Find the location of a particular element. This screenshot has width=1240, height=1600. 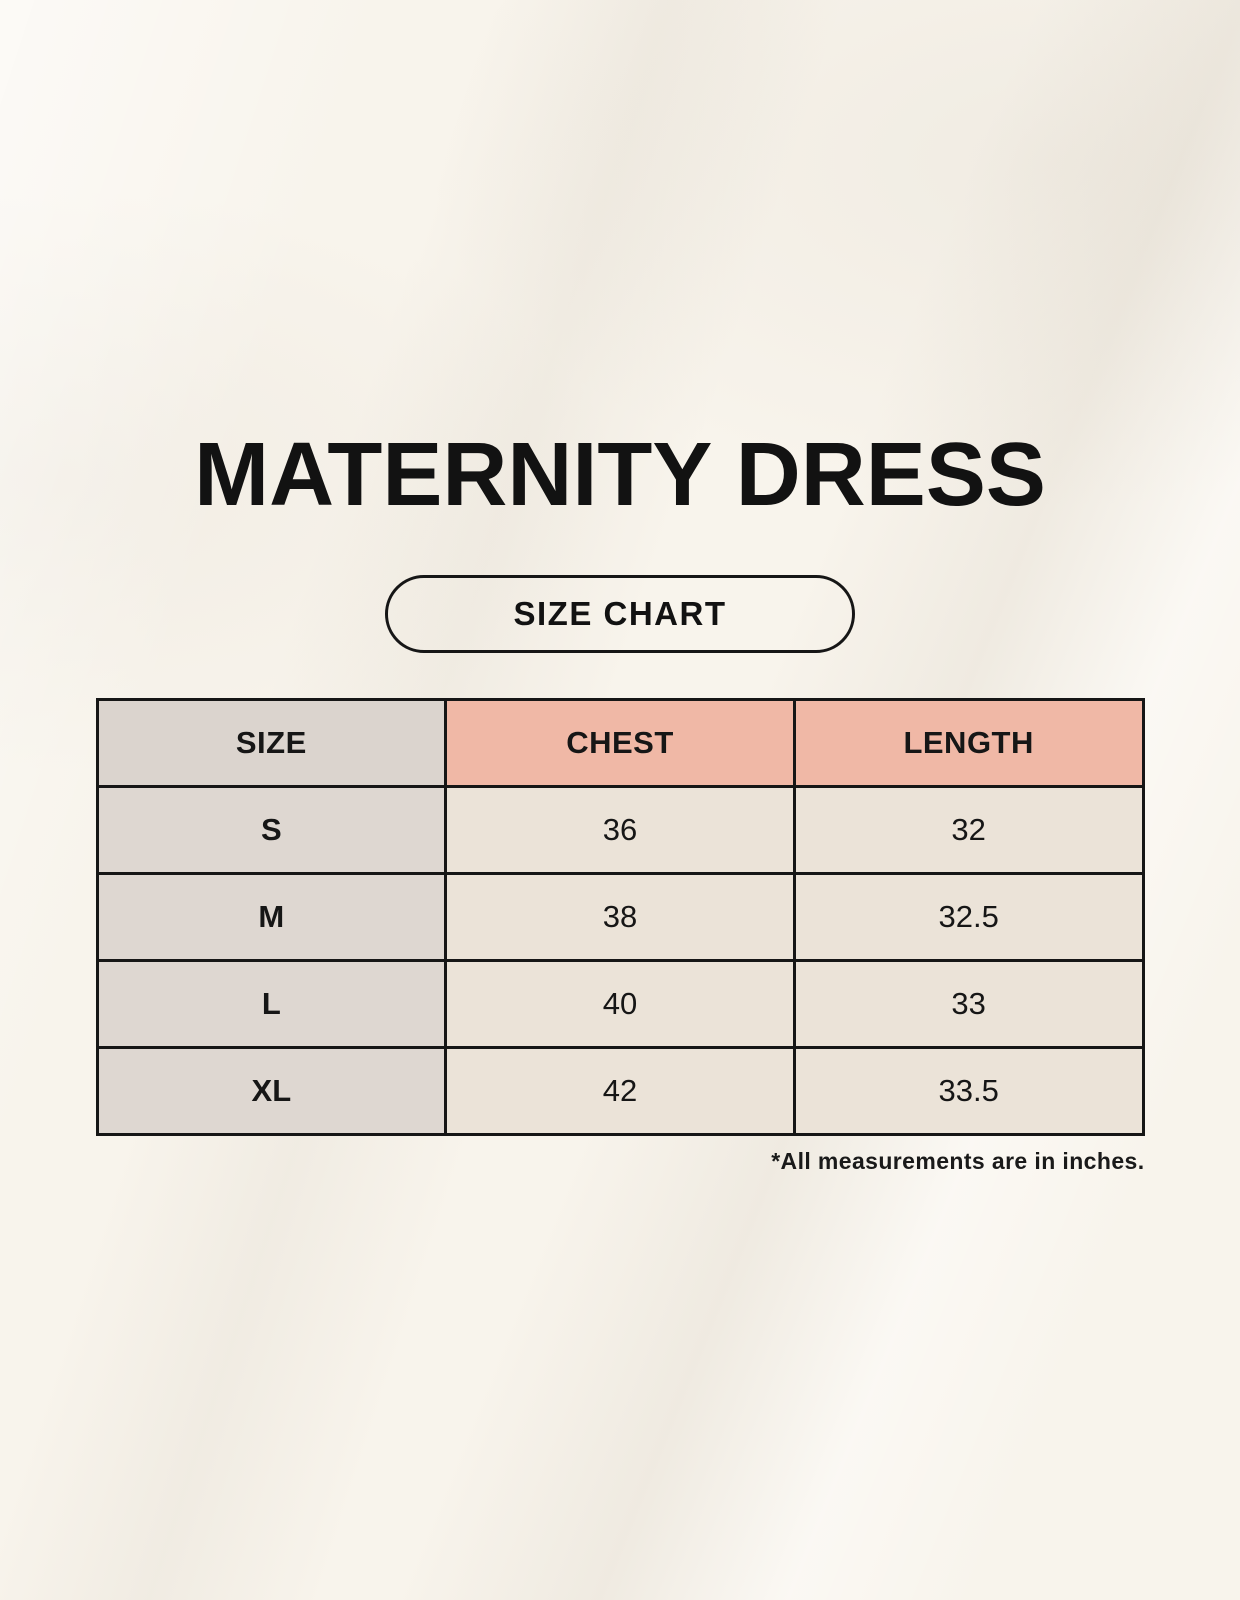

chest-value: 42 is located at coordinates (620, 1091).